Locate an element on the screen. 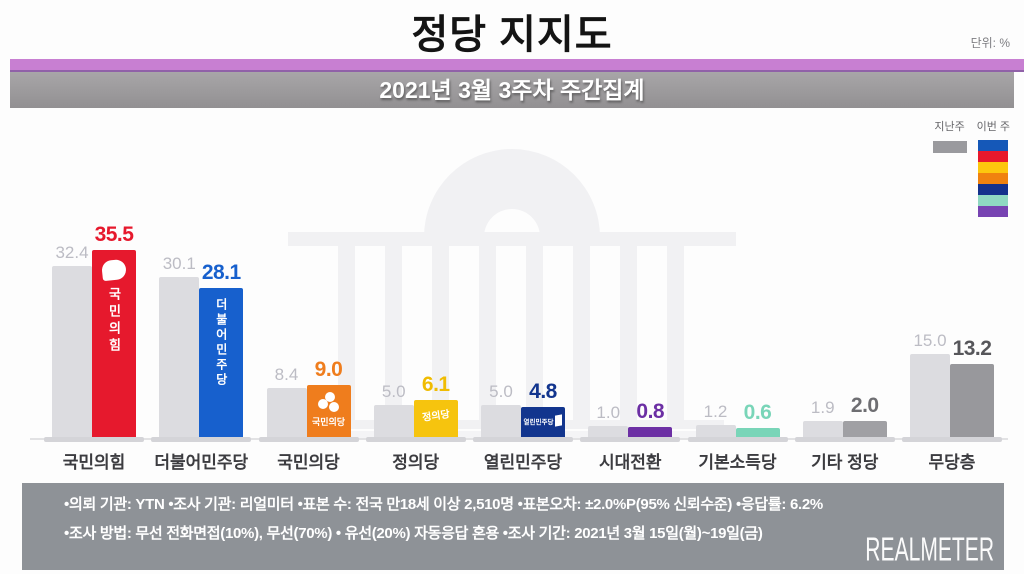 The image size is (1024, 574). bar-party-wordmark: 국민의당 is located at coordinates (328, 422).